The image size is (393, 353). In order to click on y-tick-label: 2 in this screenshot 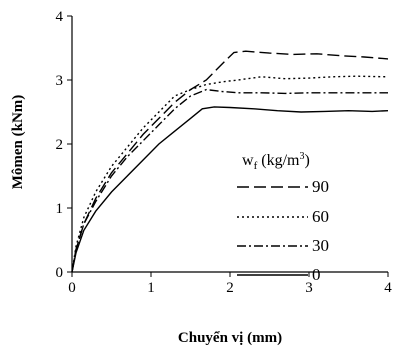, I will do `click(60, 145)`.